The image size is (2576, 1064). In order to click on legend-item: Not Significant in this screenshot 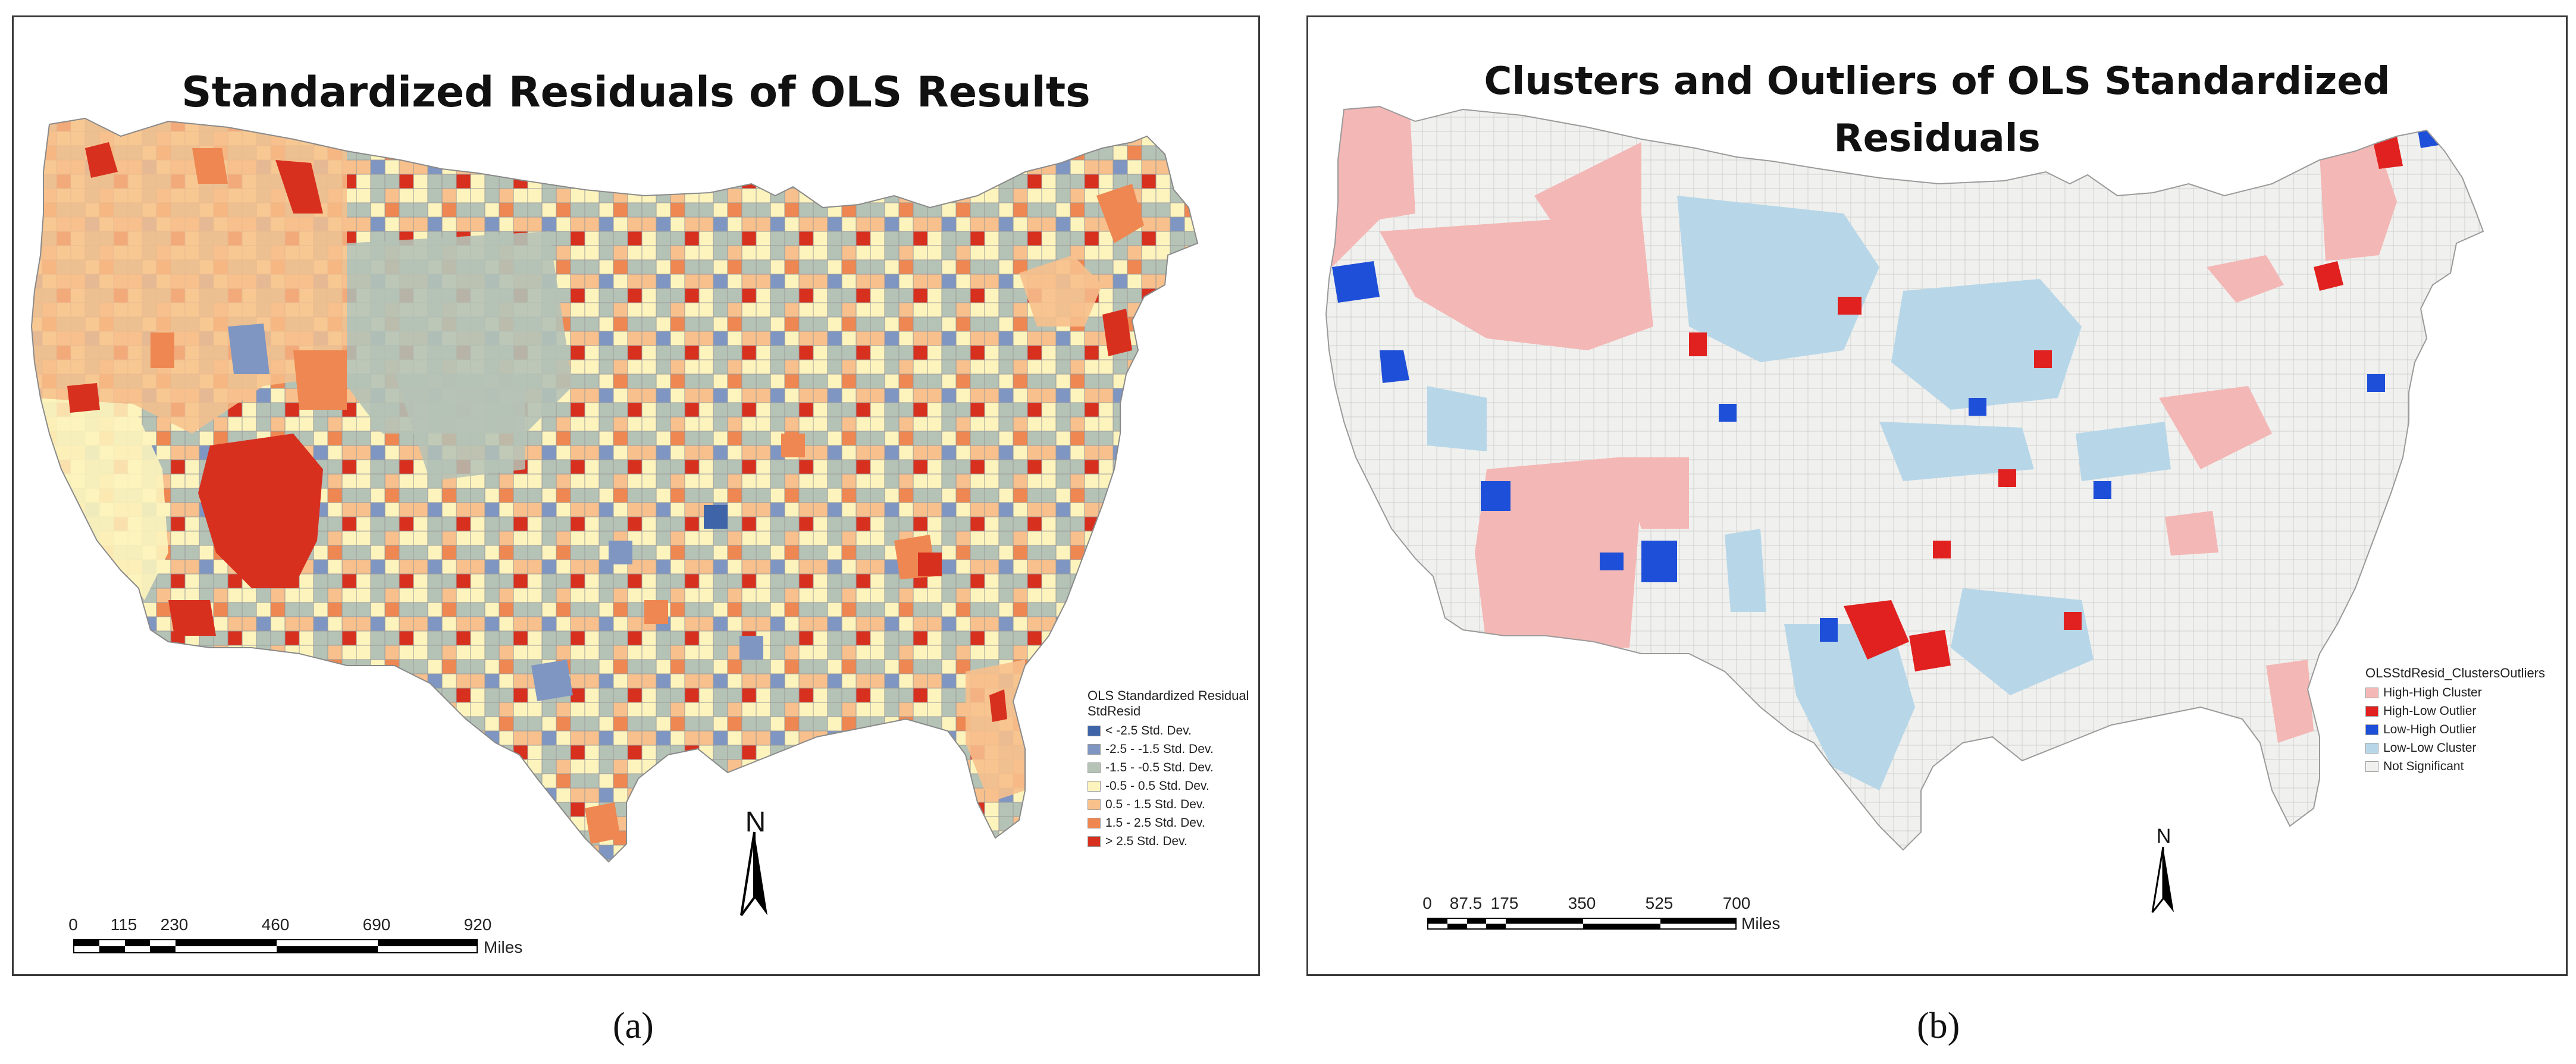, I will do `click(2455, 767)`.